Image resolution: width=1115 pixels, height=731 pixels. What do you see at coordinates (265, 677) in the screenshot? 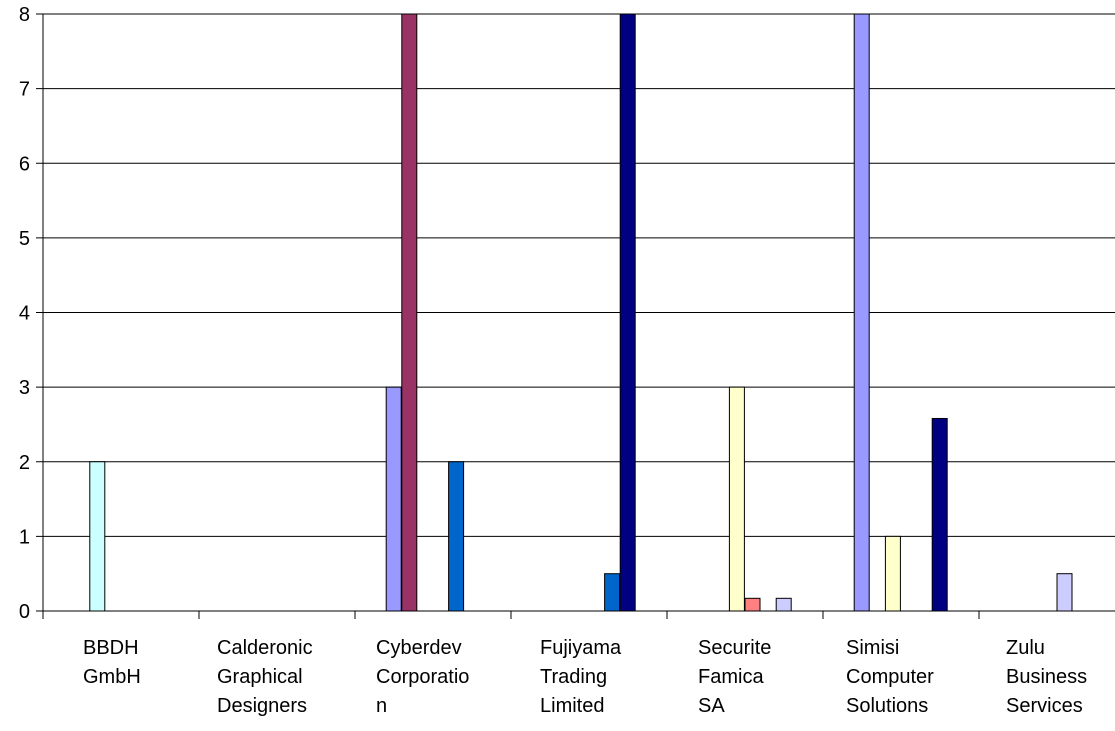
I see `x-category-label: Calderonic Graphical Designers` at bounding box center [265, 677].